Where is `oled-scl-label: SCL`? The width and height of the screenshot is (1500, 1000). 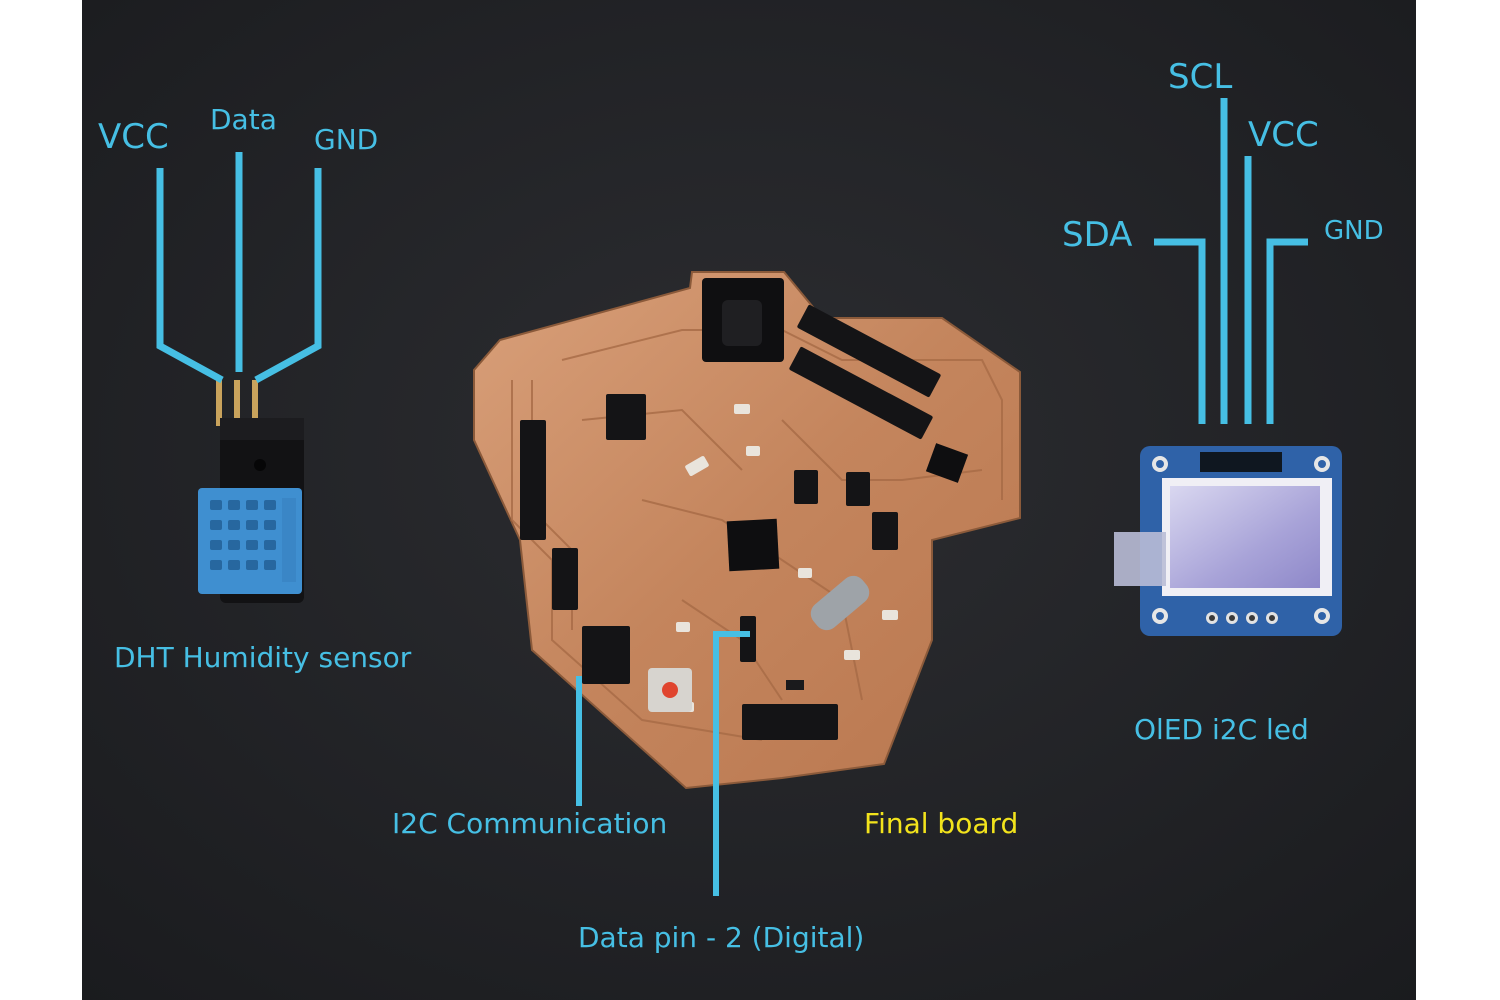 oled-scl-label: SCL is located at coordinates (1200, 77).